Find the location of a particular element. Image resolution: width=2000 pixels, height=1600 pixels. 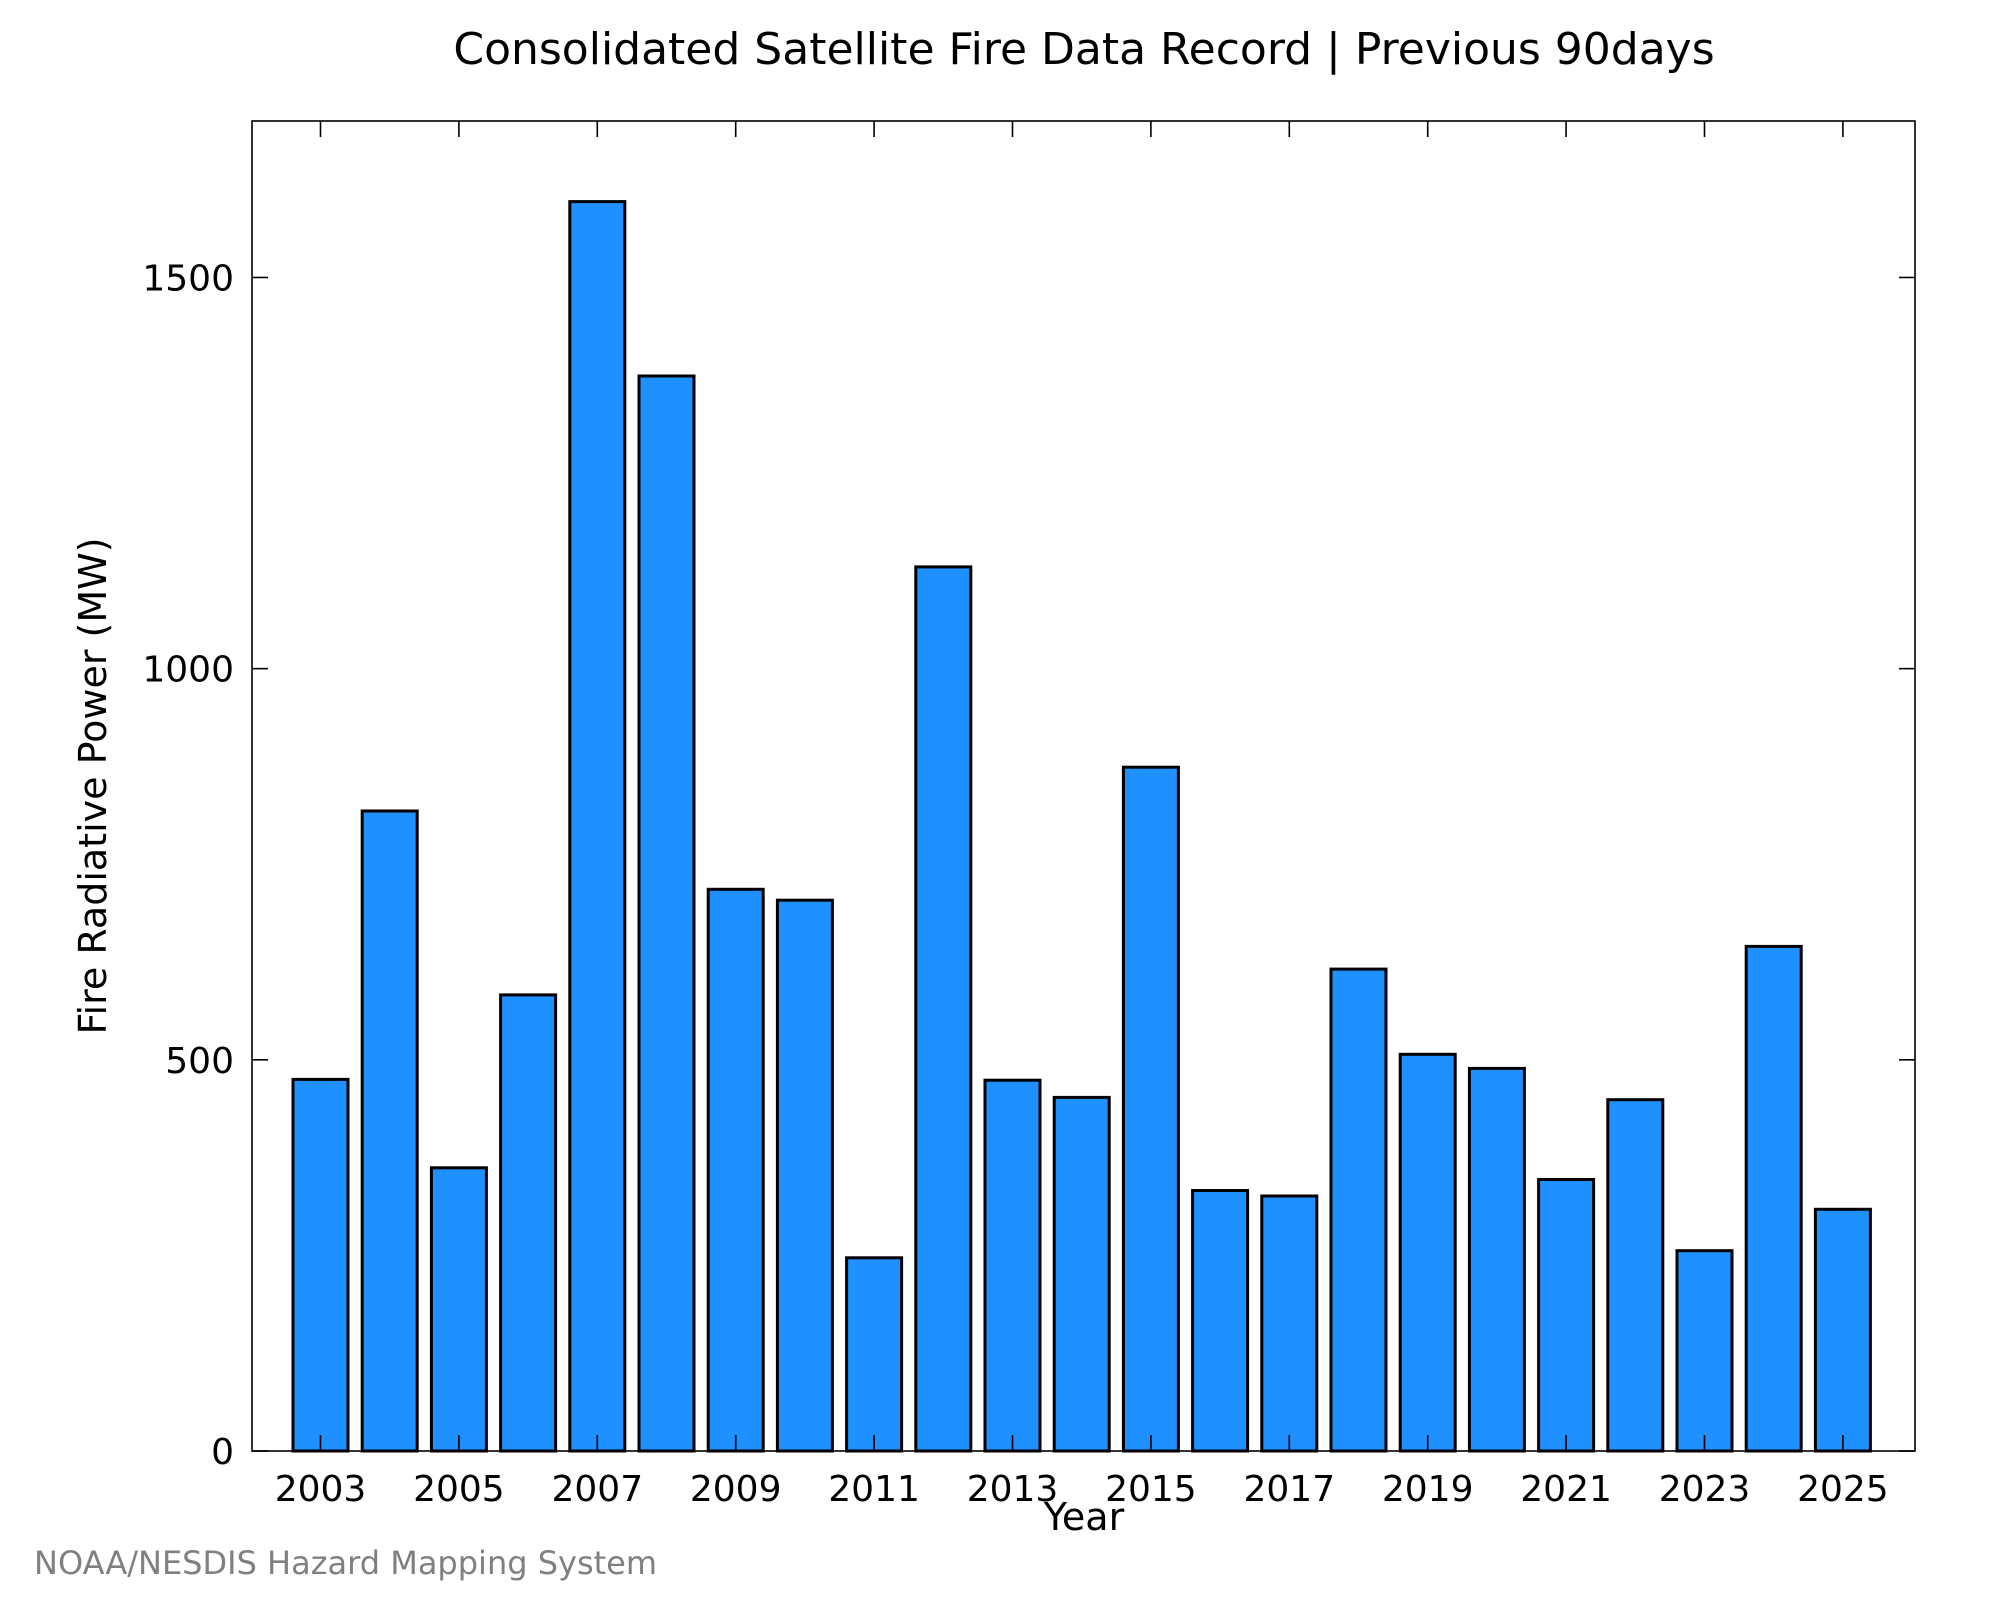

x-tick-label: 2017 is located at coordinates (1289, 1489).